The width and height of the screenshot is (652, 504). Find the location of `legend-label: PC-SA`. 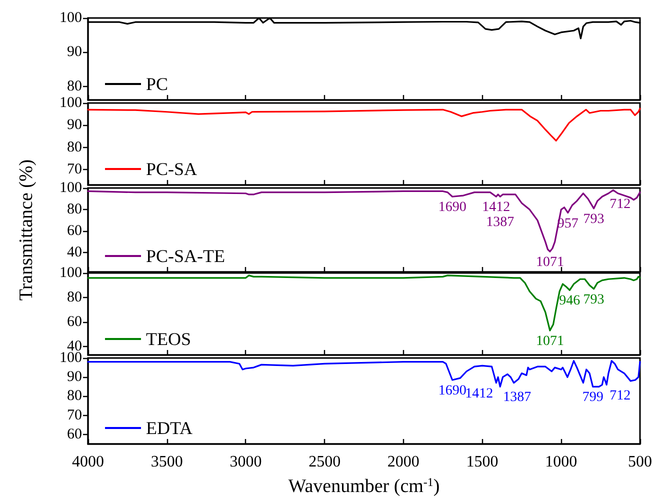

legend-label: PC-SA is located at coordinates (172, 169).